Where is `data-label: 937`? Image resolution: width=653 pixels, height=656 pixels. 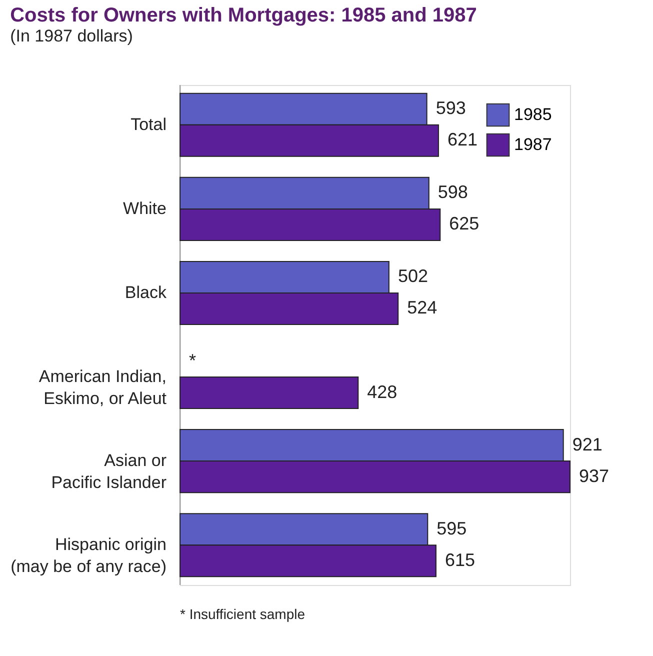
data-label: 937 is located at coordinates (594, 476).